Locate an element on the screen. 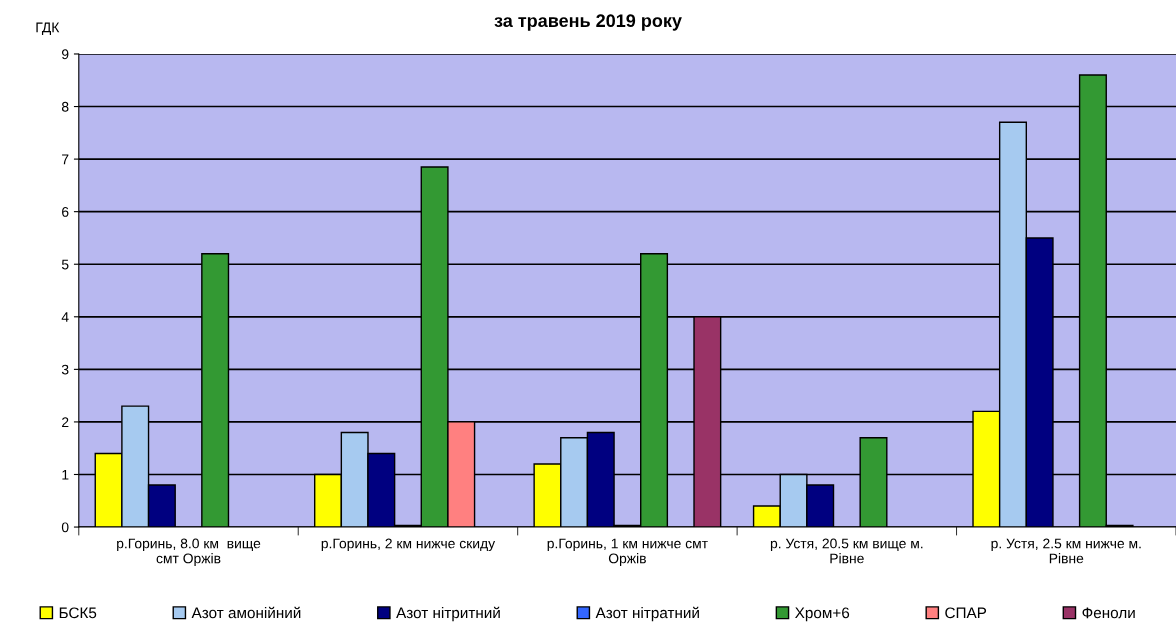  y-tick-label: 0 is located at coordinates (65, 527).